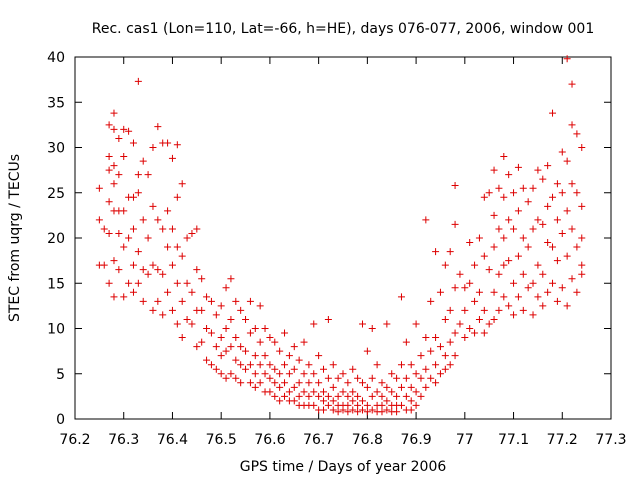 This screenshot has height=480, width=640. Describe the element at coordinates (221, 440) in the screenshot. I see `x-tick-label: 76.5` at that location.